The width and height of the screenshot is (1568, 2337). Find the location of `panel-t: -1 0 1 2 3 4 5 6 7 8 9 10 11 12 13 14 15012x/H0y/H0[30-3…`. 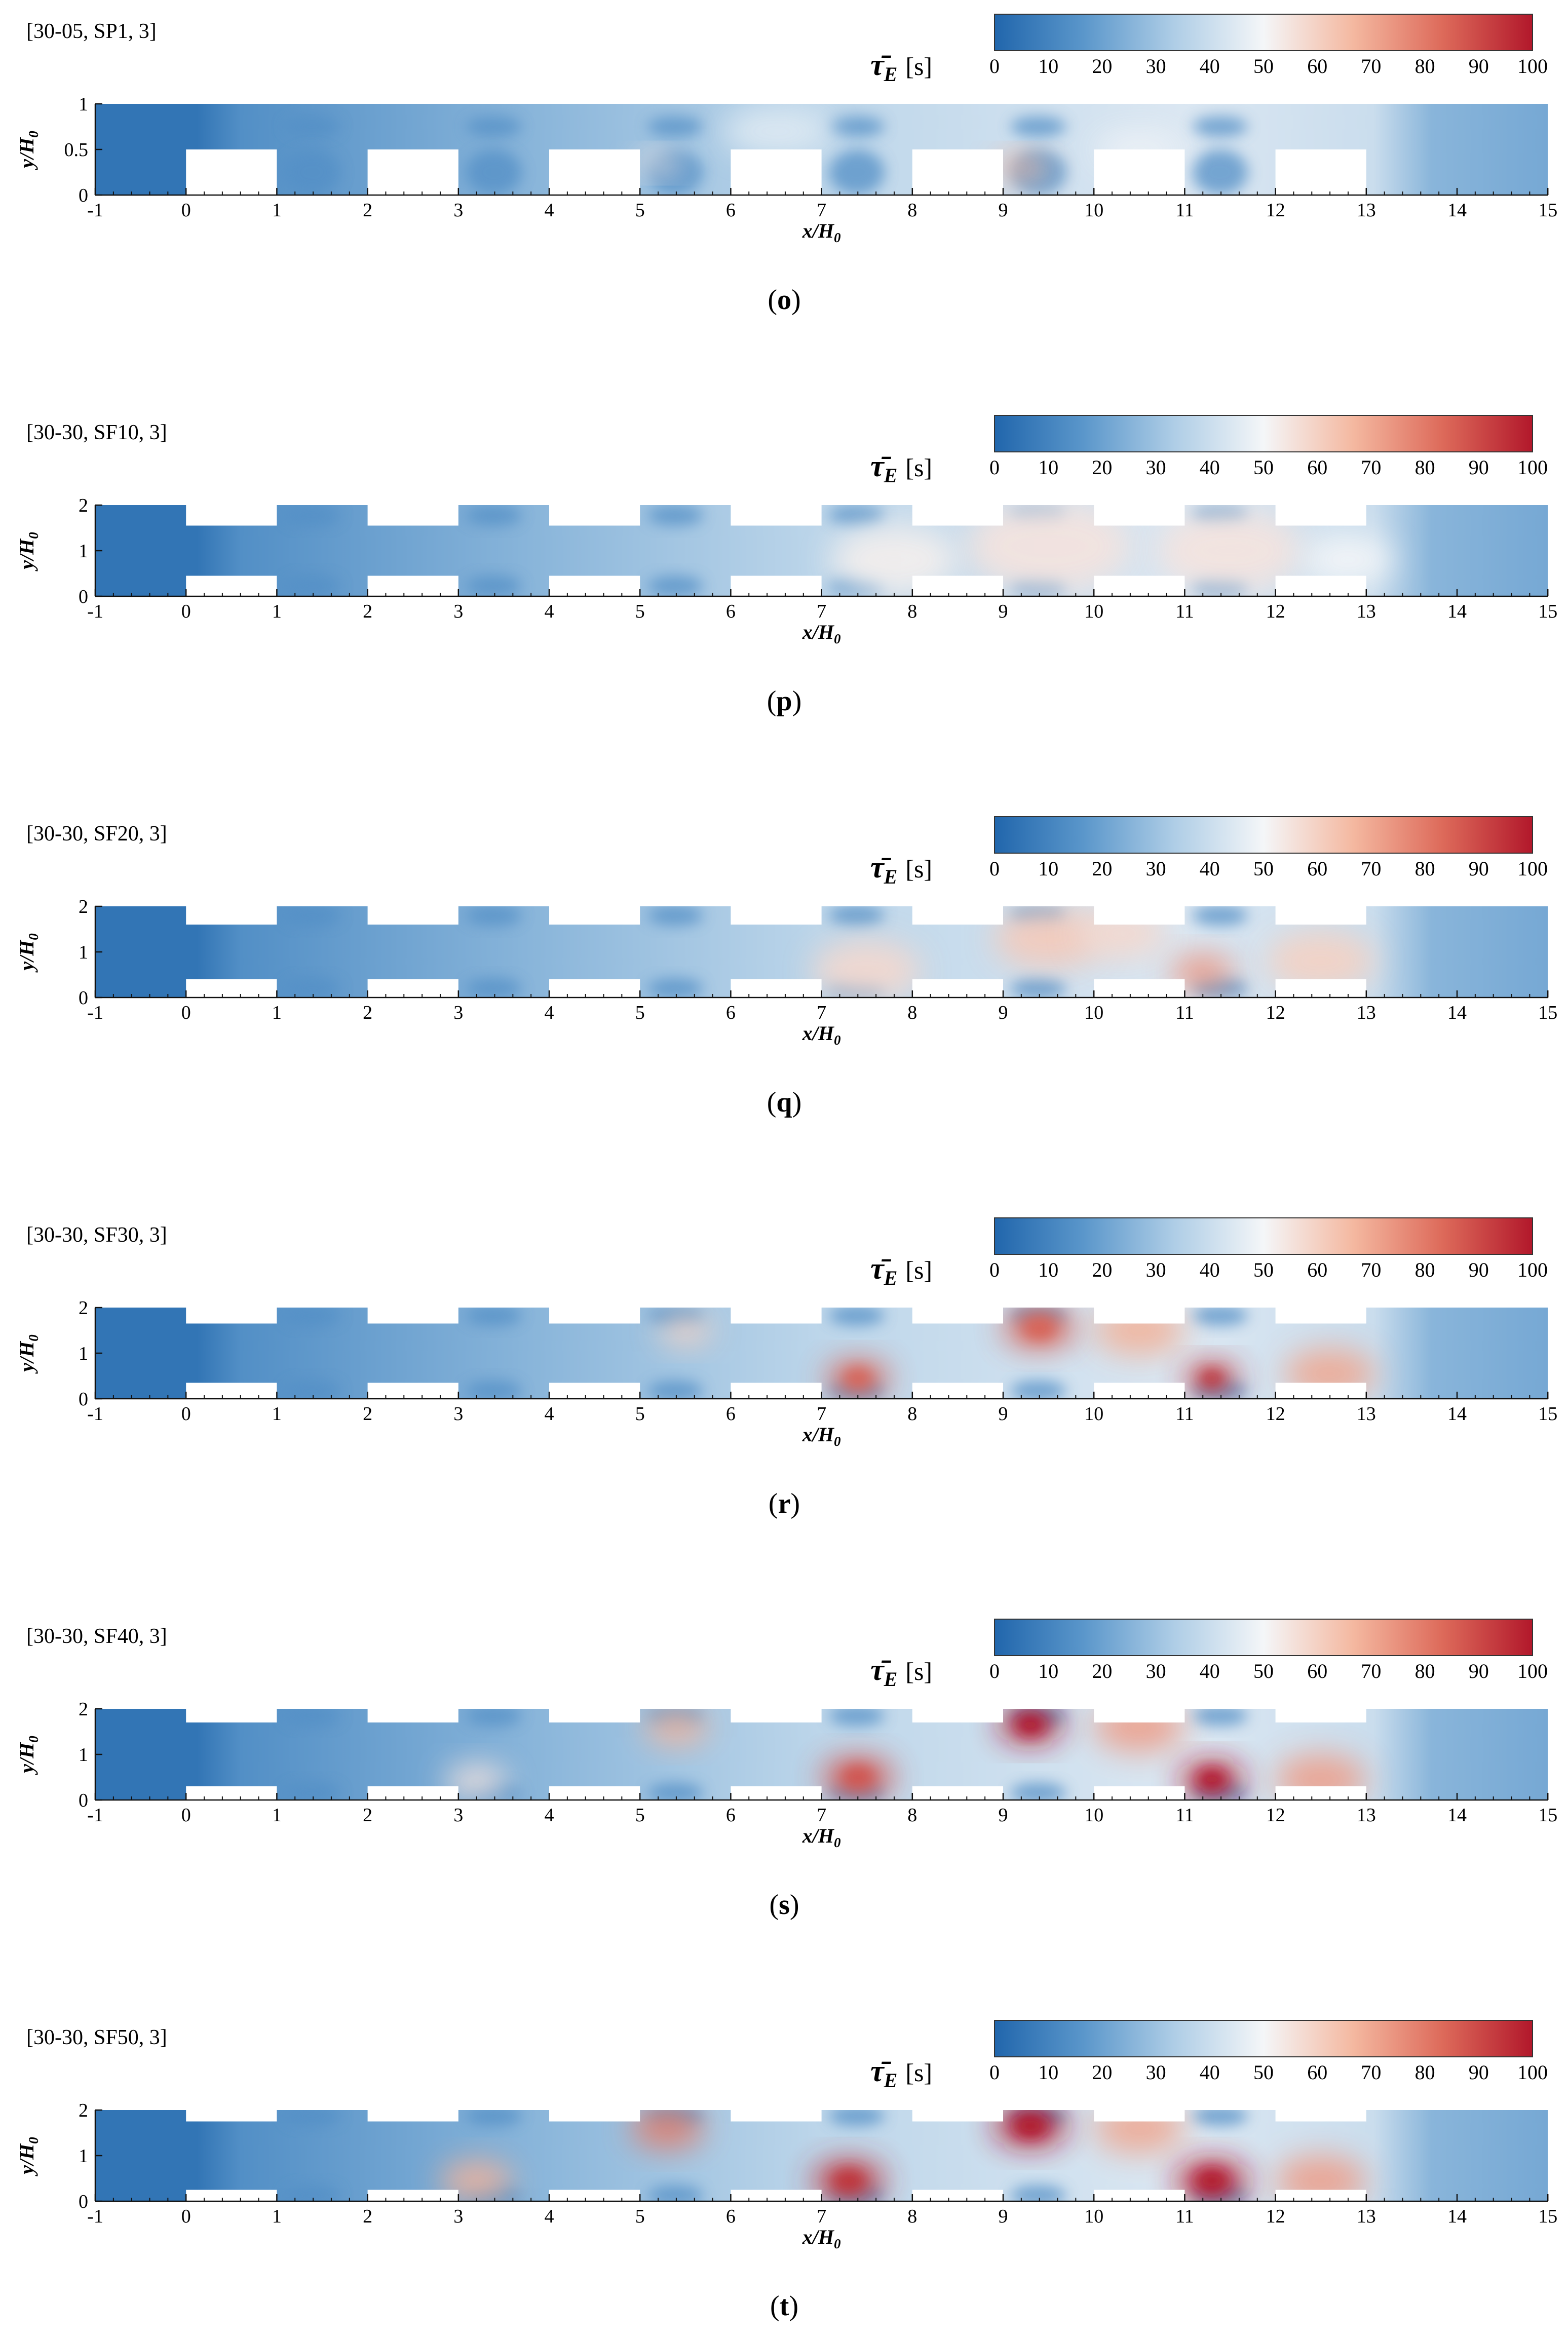

panel-t: -1 0 1 2 3 4 5 6 7 8 9 10 11 12 13 14 15012x/H0y/H0[30-3… is located at coordinates (786, 2171).